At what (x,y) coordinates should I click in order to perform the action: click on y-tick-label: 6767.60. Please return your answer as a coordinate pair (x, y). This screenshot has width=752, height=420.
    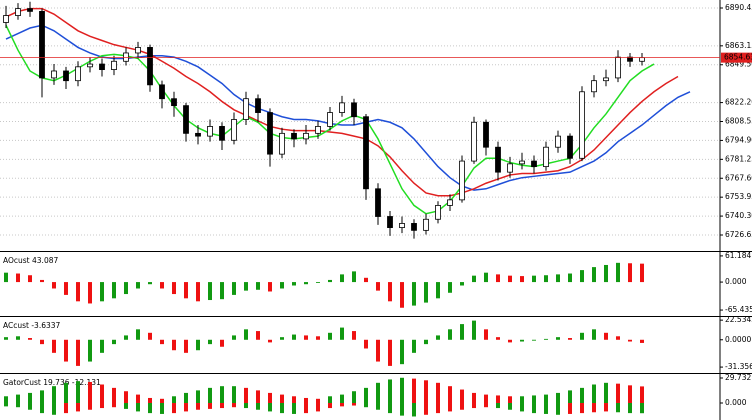
    Looking at the image, I should click on (738, 177).